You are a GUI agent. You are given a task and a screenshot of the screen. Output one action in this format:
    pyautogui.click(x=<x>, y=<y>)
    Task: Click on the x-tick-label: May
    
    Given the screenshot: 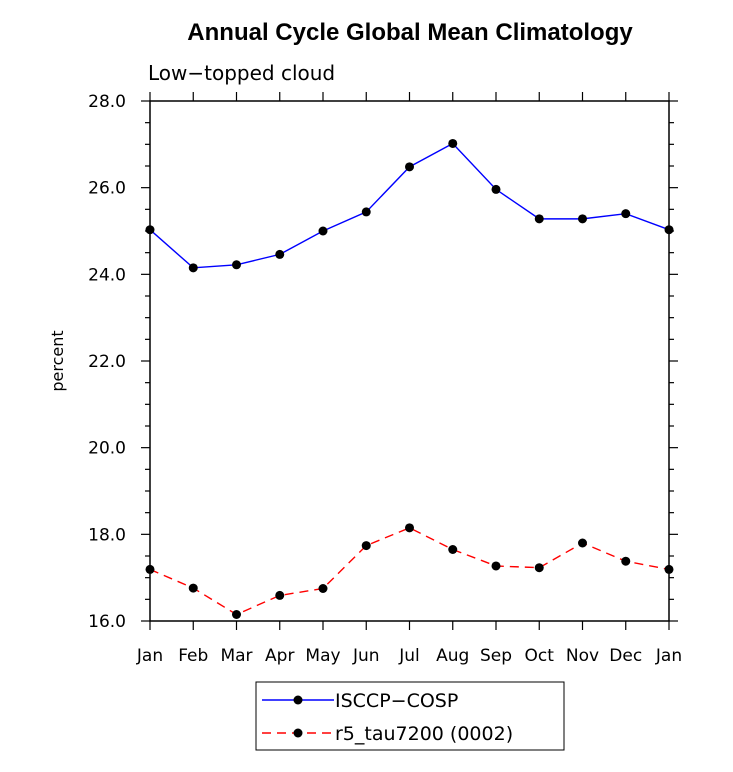 What is the action you would take?
    pyautogui.click(x=322, y=656)
    